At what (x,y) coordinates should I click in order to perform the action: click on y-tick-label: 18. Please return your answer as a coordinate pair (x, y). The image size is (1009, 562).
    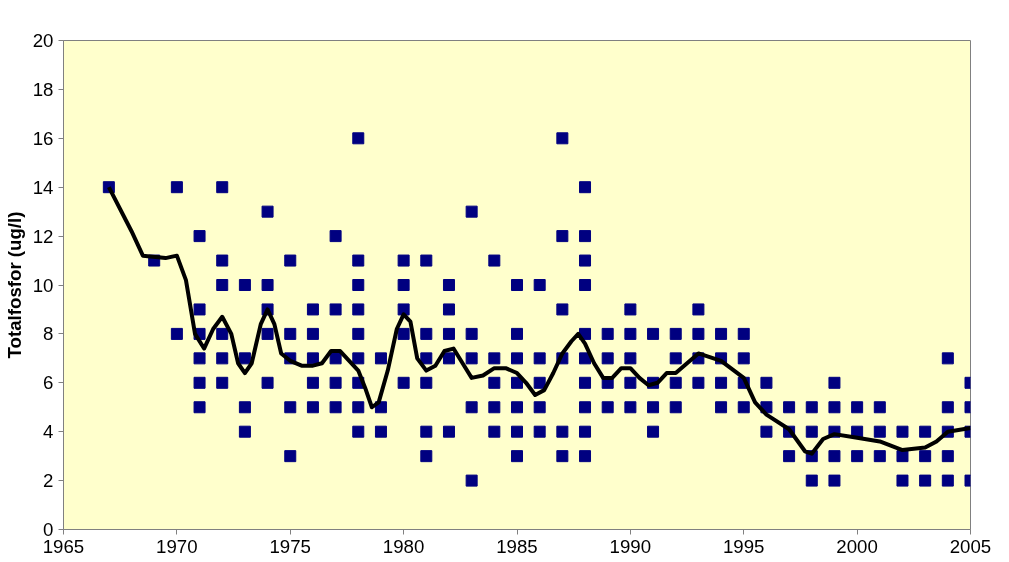
    Looking at the image, I should click on (43, 89).